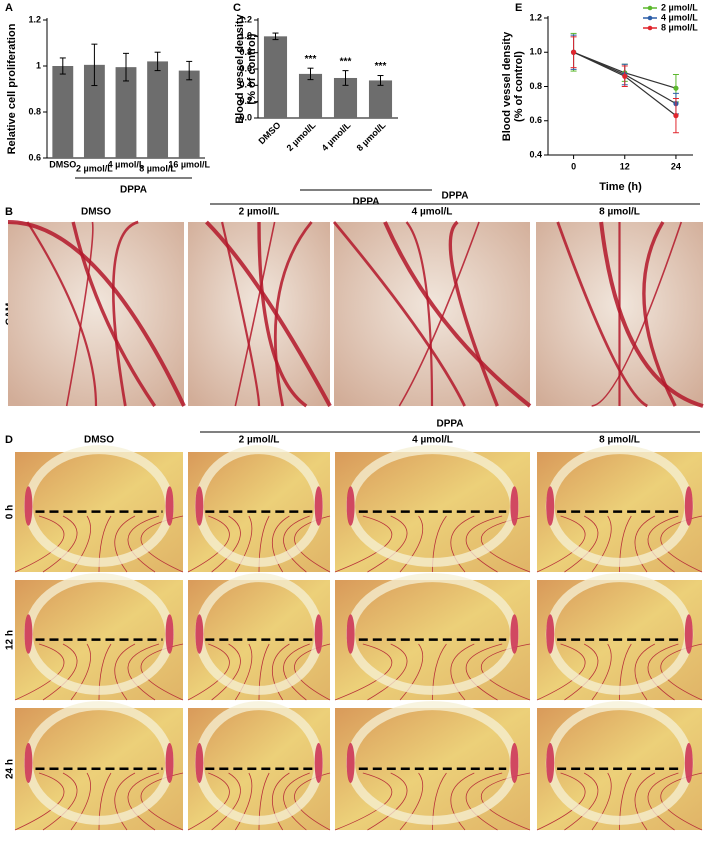 This screenshot has width=709, height=843. Describe the element at coordinates (245, 101) in the screenshot. I see `y-tick-label: 0.2` at that location.